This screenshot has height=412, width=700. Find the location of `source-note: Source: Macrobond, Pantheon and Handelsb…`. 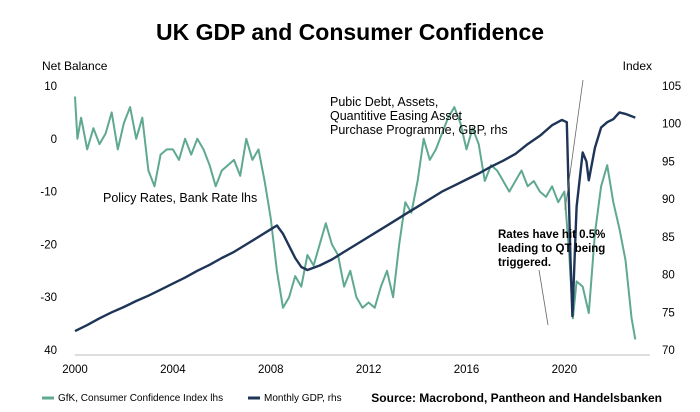

source-note: Source: Macrobond, Pantheon and Handelsb… is located at coordinates (516, 398).